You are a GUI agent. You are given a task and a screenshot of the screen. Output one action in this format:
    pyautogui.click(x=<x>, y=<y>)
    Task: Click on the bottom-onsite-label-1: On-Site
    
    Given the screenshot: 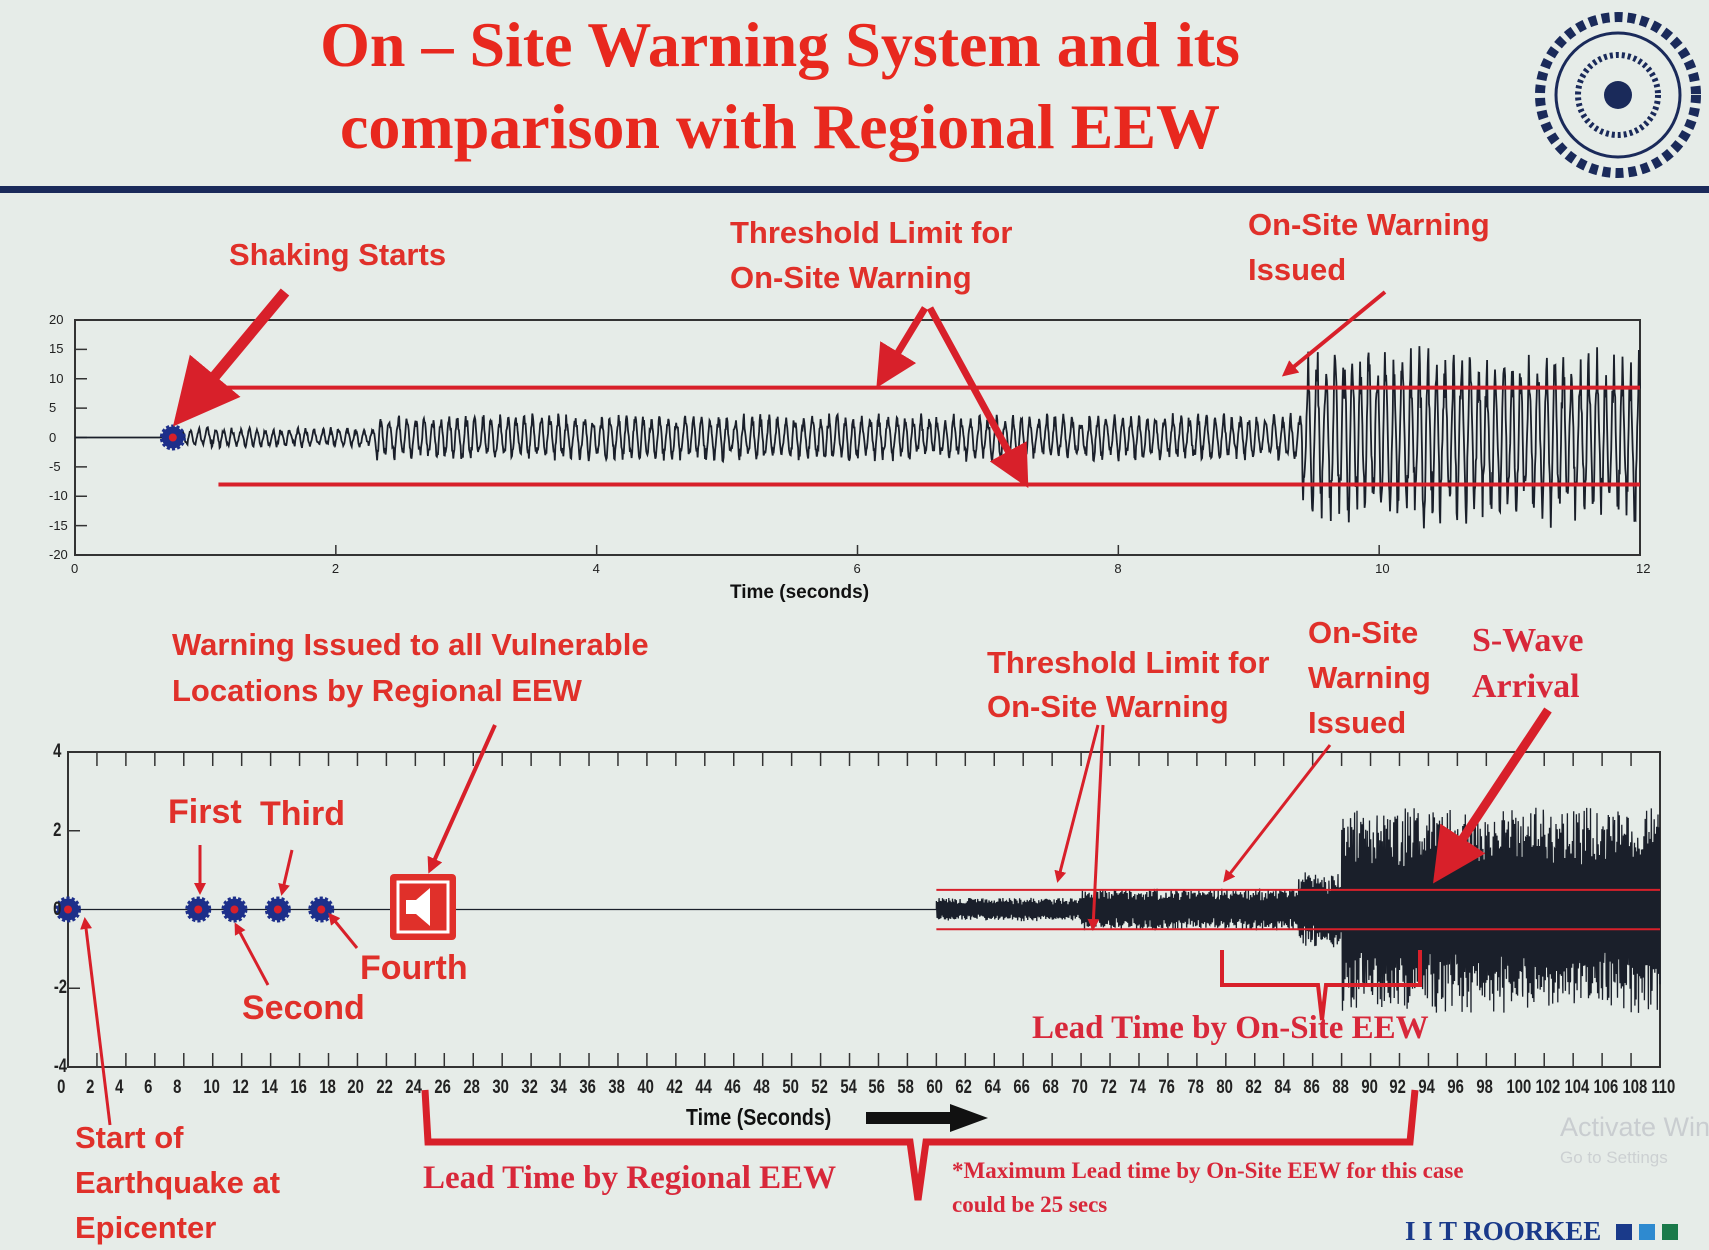 What is the action you would take?
    pyautogui.click(x=1363, y=632)
    